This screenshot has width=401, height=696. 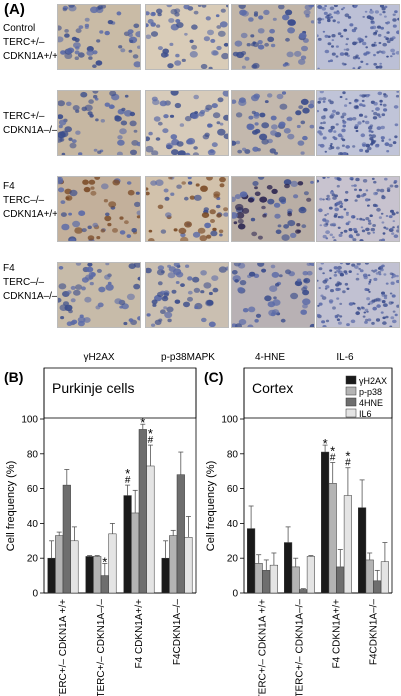 What do you see at coordinates (273, 579) in the screenshot?
I see `bar-IL6` at bounding box center [273, 579].